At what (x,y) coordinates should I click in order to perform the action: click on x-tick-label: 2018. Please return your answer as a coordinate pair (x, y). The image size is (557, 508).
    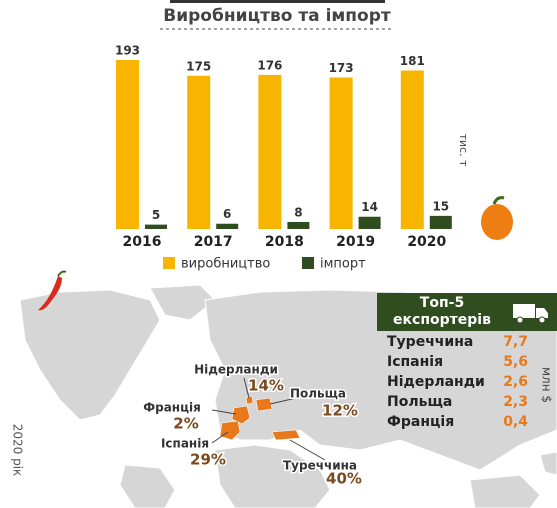
    Looking at the image, I should click on (284, 242).